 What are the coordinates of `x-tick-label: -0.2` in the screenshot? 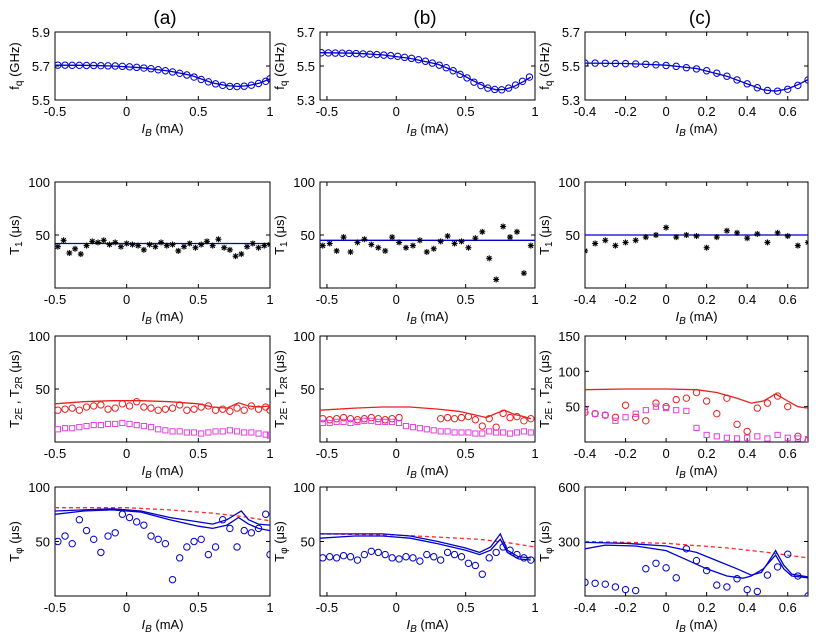 It's located at (625, 299).